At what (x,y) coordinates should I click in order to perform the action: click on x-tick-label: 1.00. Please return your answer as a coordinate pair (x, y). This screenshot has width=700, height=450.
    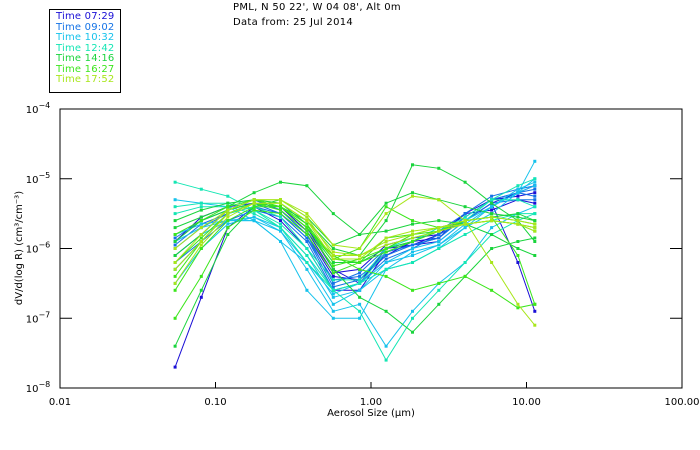
    Looking at the image, I should click on (371, 402).